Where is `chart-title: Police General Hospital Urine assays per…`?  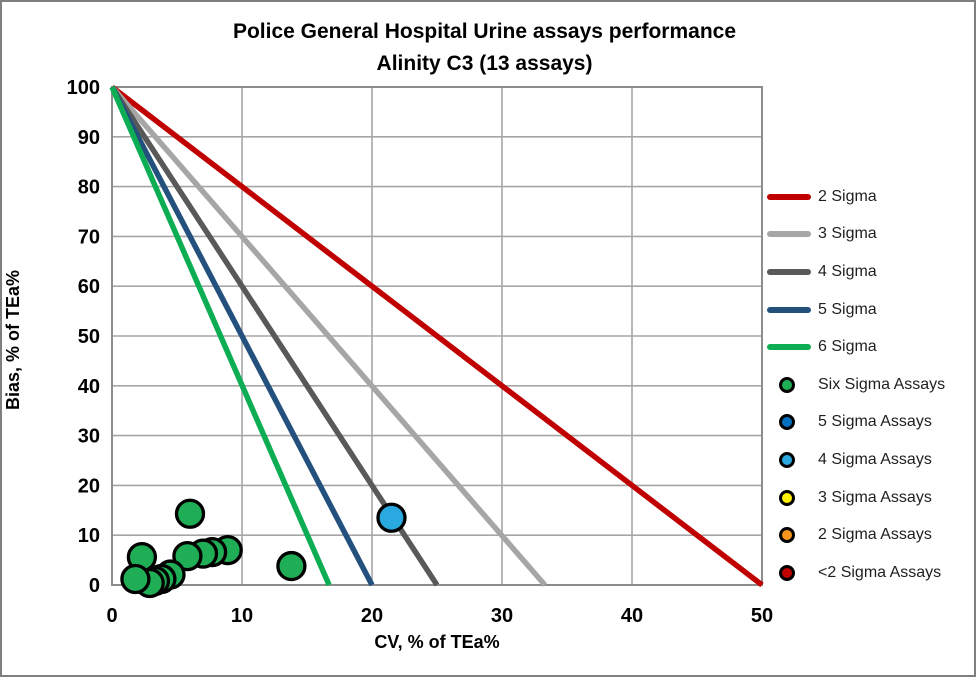
chart-title: Police General Hospital Urine assays per… is located at coordinates (484, 48).